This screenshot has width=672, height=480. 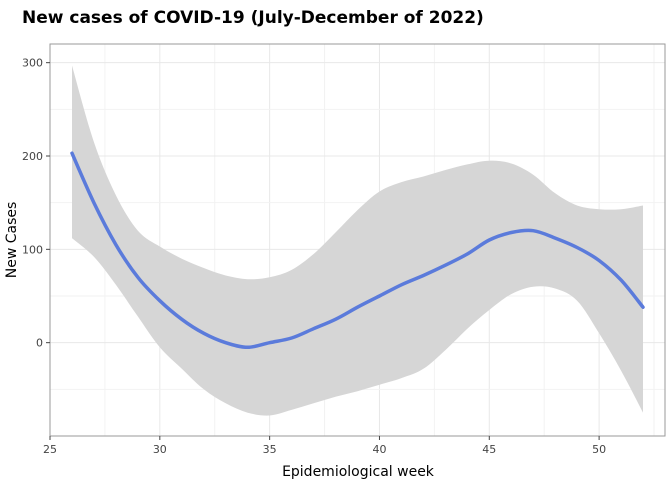 What do you see at coordinates (39, 343) in the screenshot?
I see `y-tick-label: 0` at bounding box center [39, 343].